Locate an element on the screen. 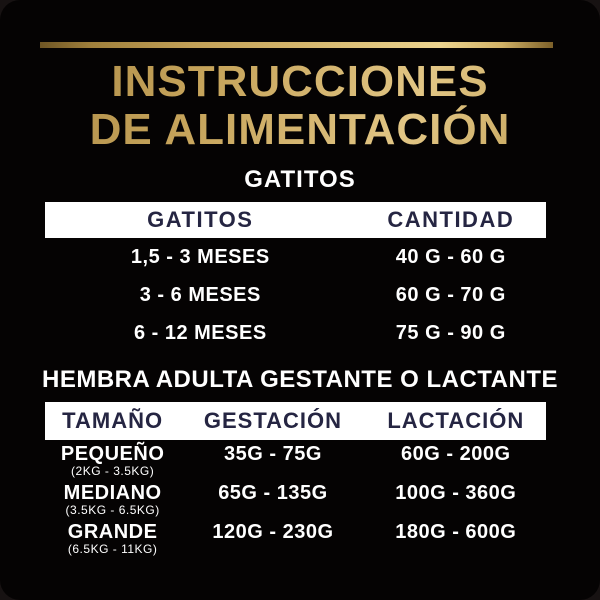 Image resolution: width=600 pixels, height=600 pixels. adults-table-header: TAMAÑO GESTACIÓN LACTACIÓN is located at coordinates (295, 421).